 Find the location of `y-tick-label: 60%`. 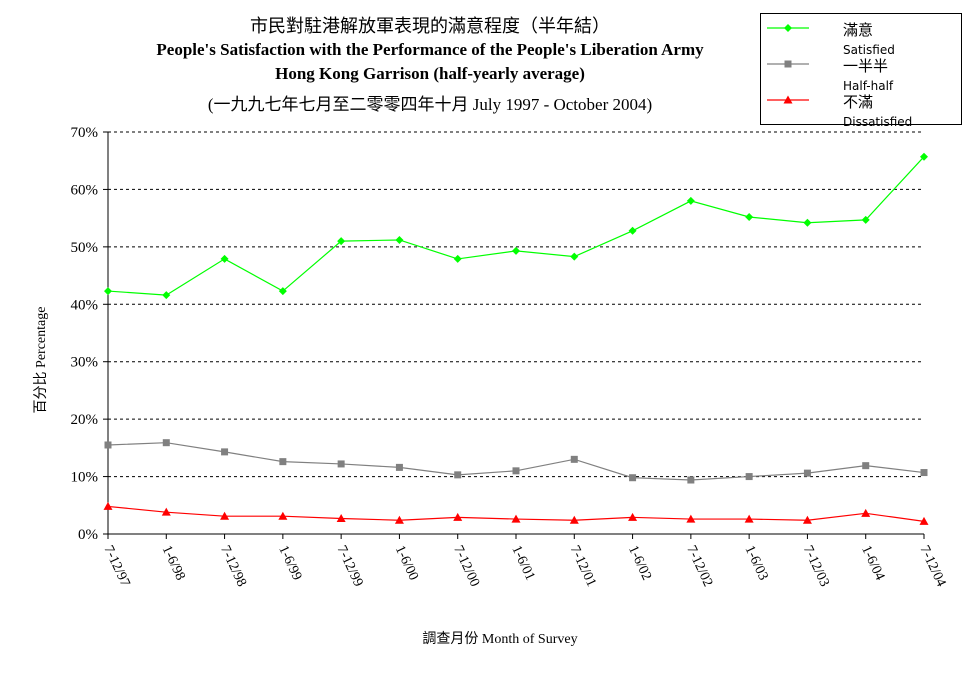

y-tick-label: 60% is located at coordinates (85, 190).